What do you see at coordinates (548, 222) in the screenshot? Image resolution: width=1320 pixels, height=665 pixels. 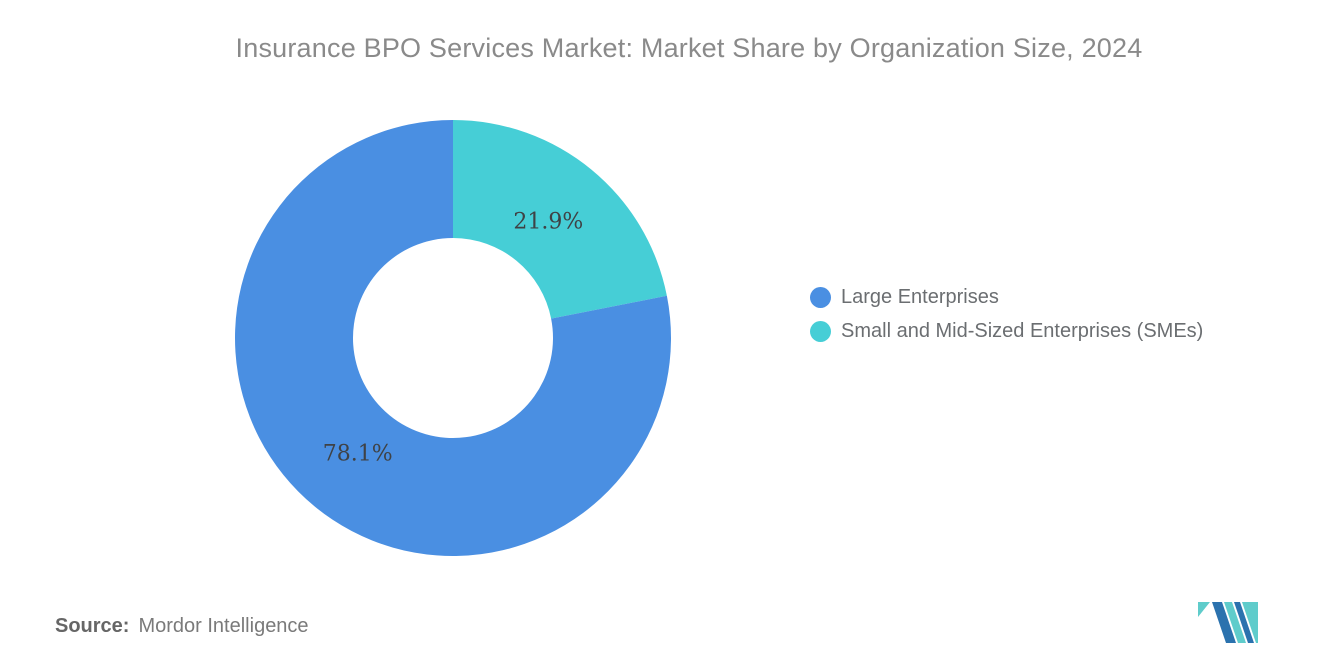 I see `slice-value-label: 21.9%` at bounding box center [548, 222].